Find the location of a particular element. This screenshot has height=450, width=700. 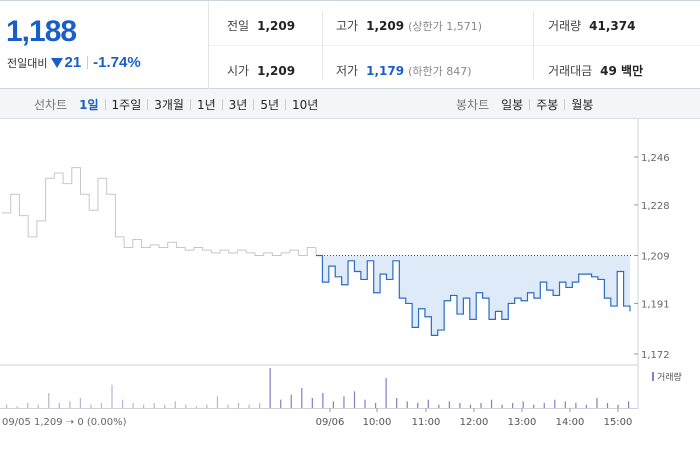

stat-open: 시가 1,209 is located at coordinates (261, 71).